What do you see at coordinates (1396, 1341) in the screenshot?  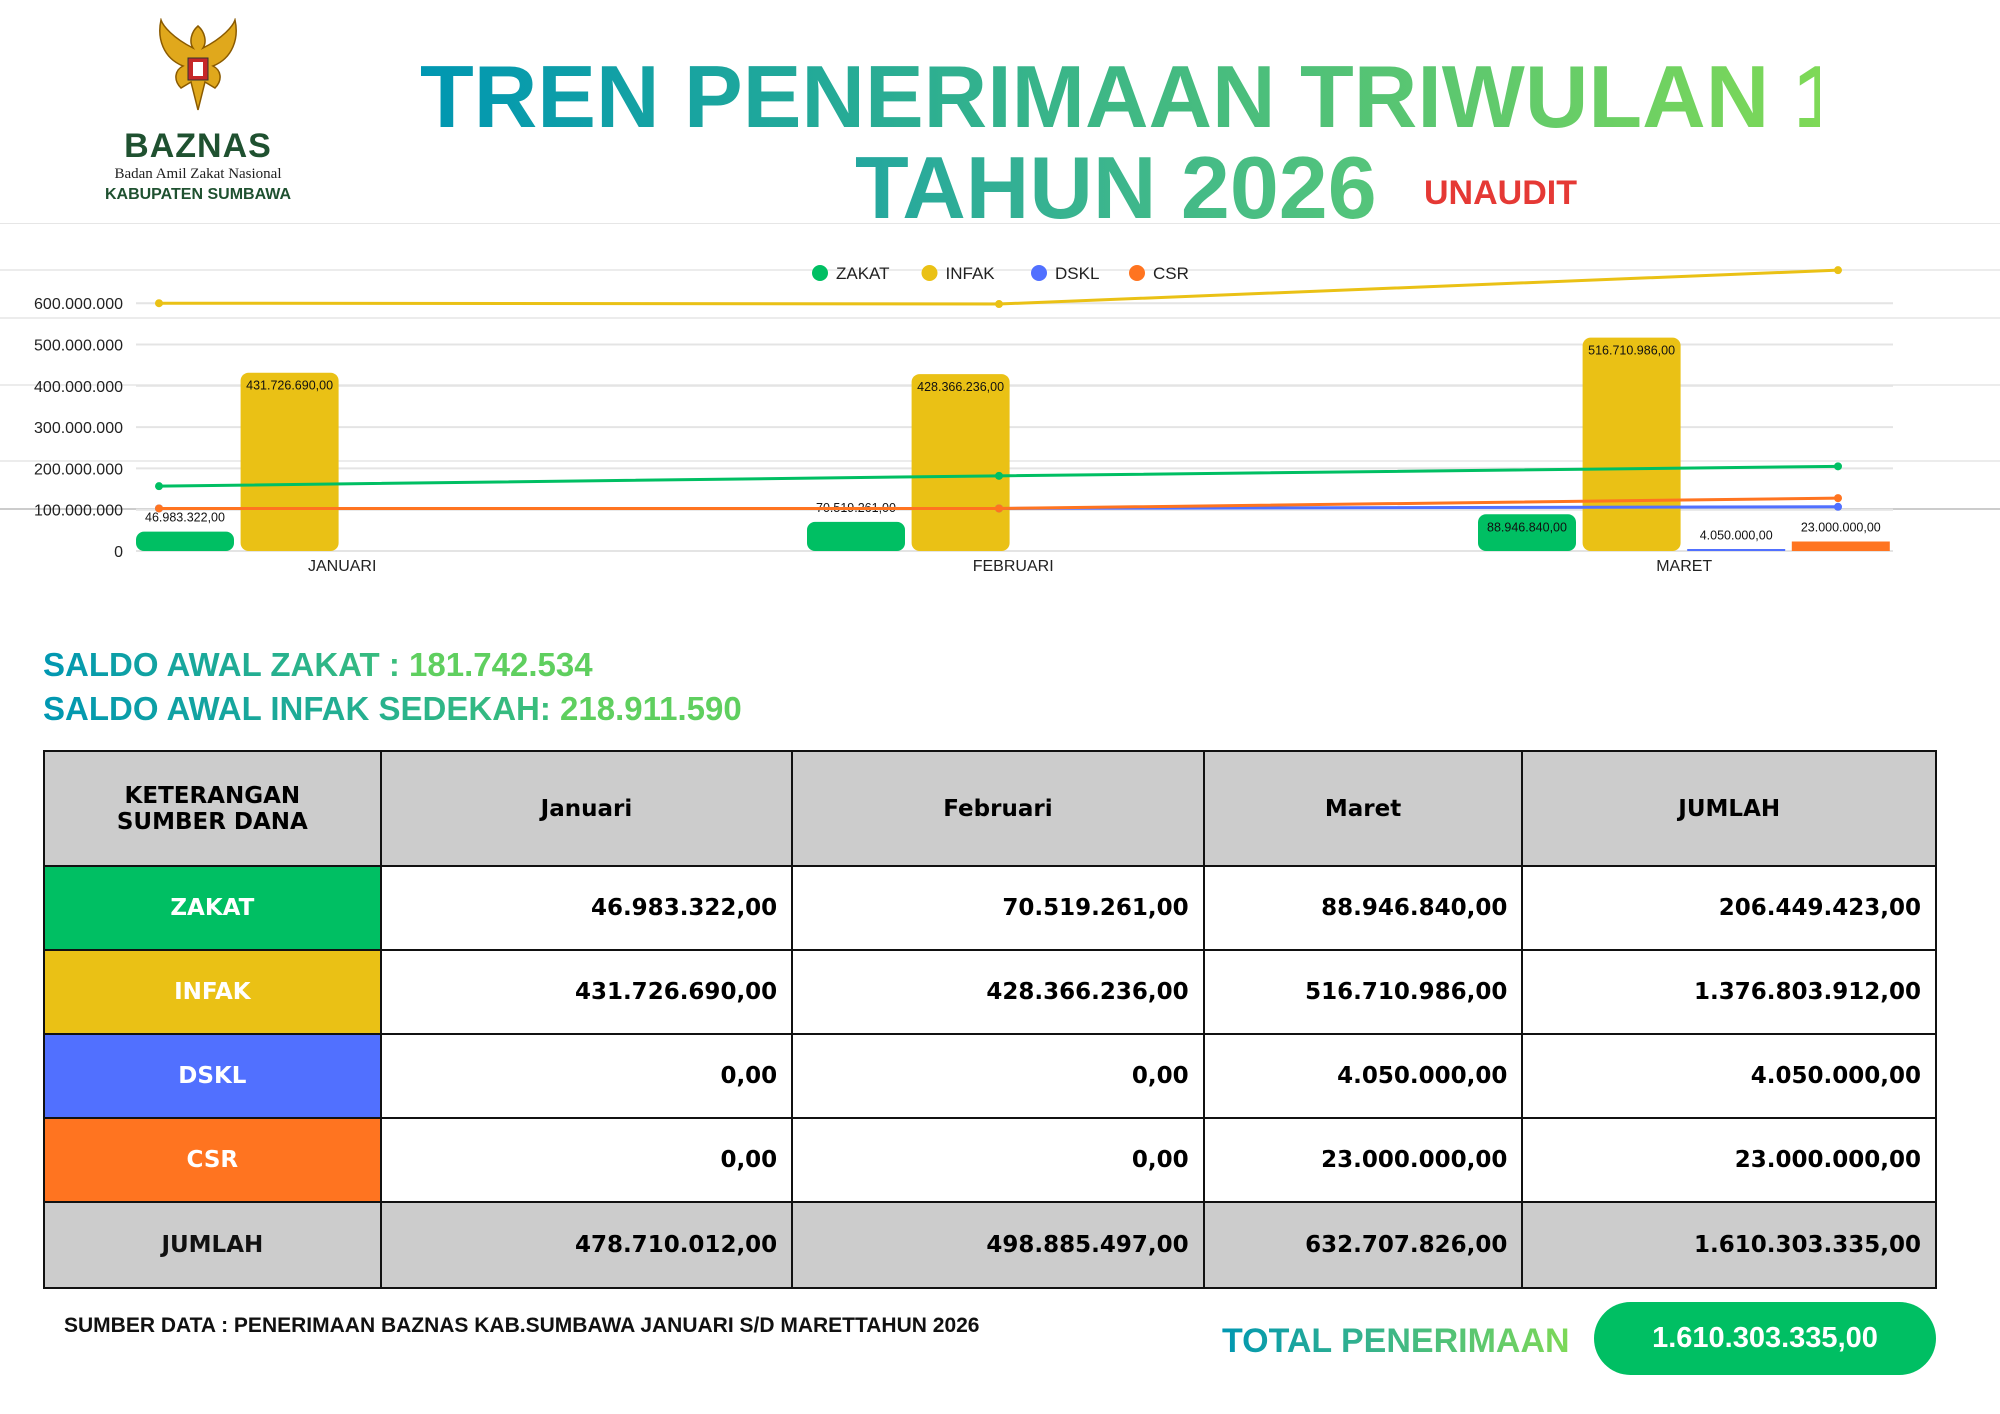 I see `total-label: TOTAL PENERIMAAN` at bounding box center [1396, 1341].